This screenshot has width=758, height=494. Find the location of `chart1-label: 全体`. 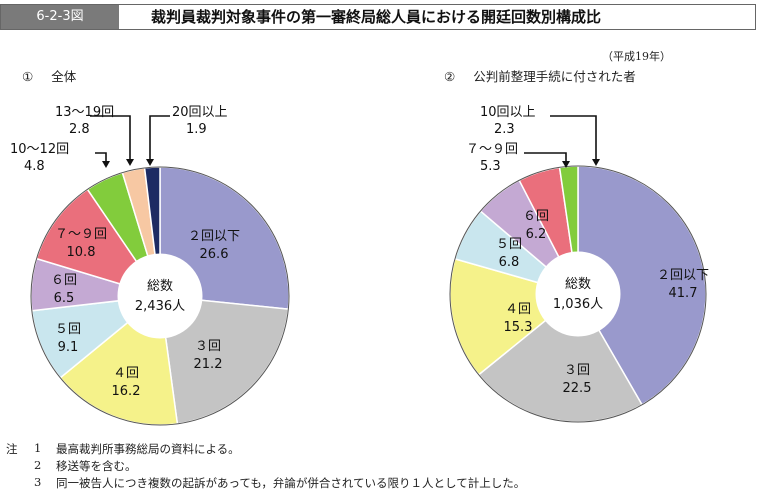

chart1-label: 全体 is located at coordinates (64, 76).